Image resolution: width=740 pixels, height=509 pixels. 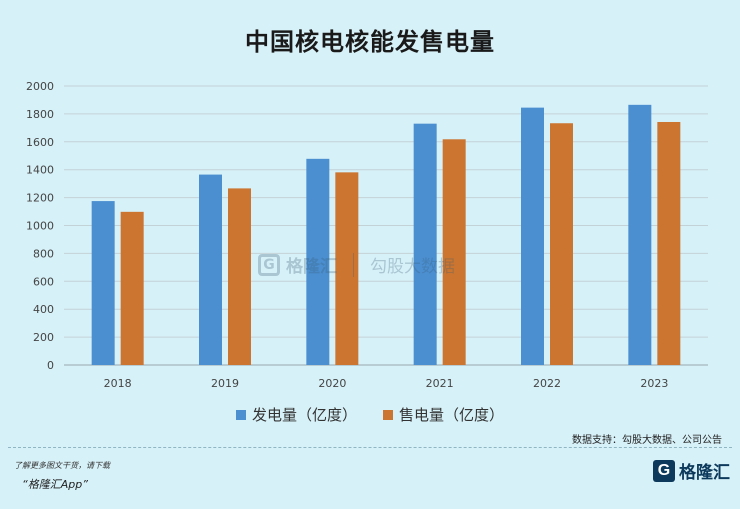 I want to click on watermark-divider, so click(x=353, y=264).